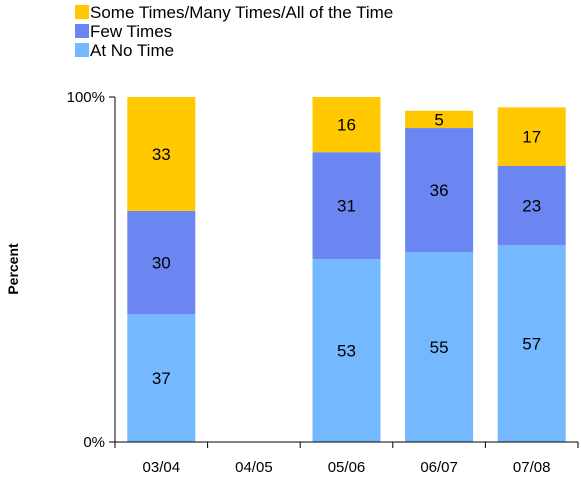 This screenshot has width=581, height=483. What do you see at coordinates (132, 50) in the screenshot?
I see `legend-label-at-no-time: At No Time` at bounding box center [132, 50].